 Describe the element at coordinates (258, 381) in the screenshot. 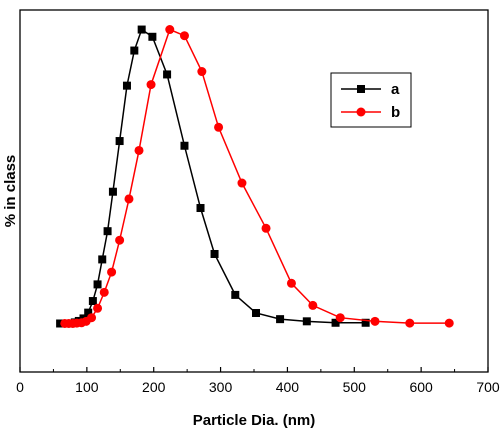

I see `axis-ticks: 0 100 200 300 400 500 600 700` at that location.